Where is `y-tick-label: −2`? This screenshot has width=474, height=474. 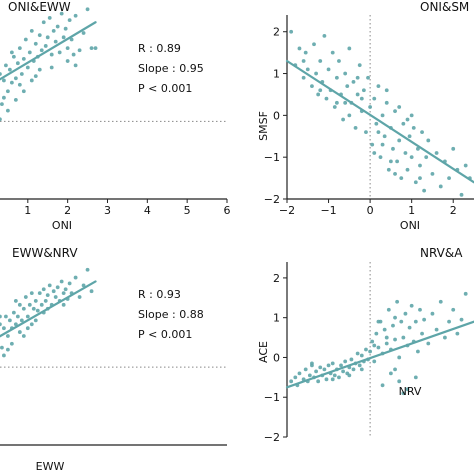
y-tick-label: −2 is located at coordinates (272, 199).